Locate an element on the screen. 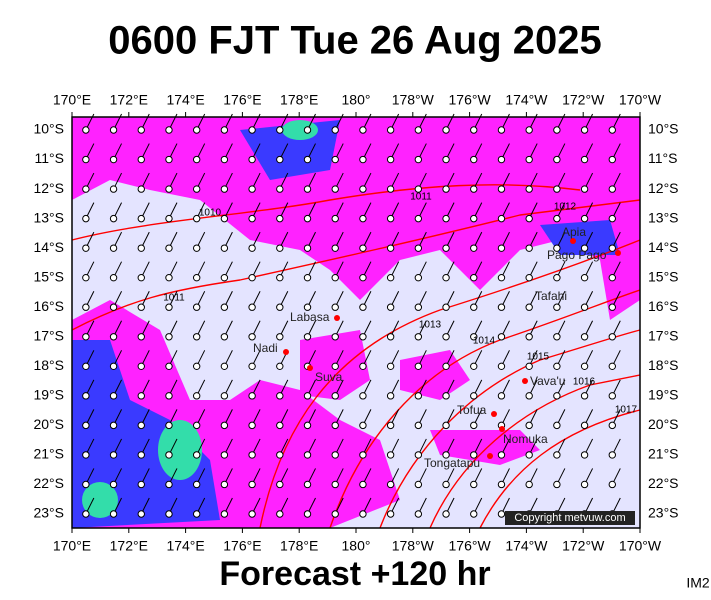 This screenshot has width=711, height=600. isobar-label: 1017 is located at coordinates (626, 410).